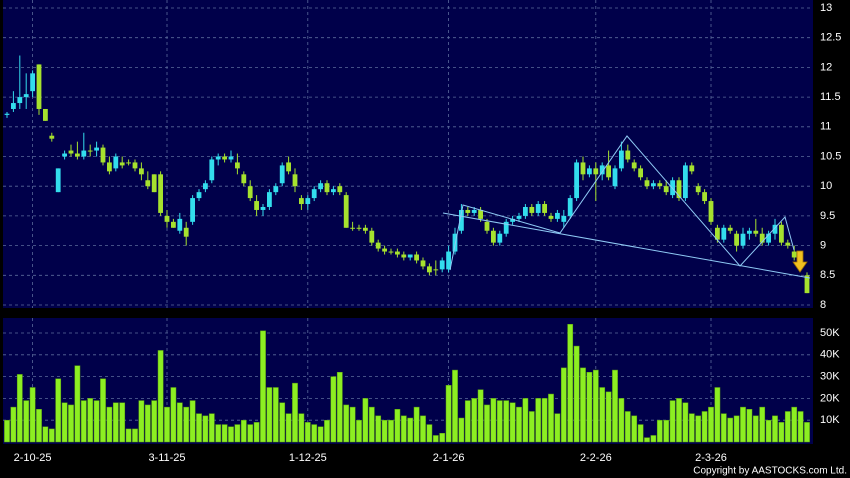  What do you see at coordinates (830, 156) in the screenshot?
I see `y-tick-label: 10.5` at bounding box center [830, 156].